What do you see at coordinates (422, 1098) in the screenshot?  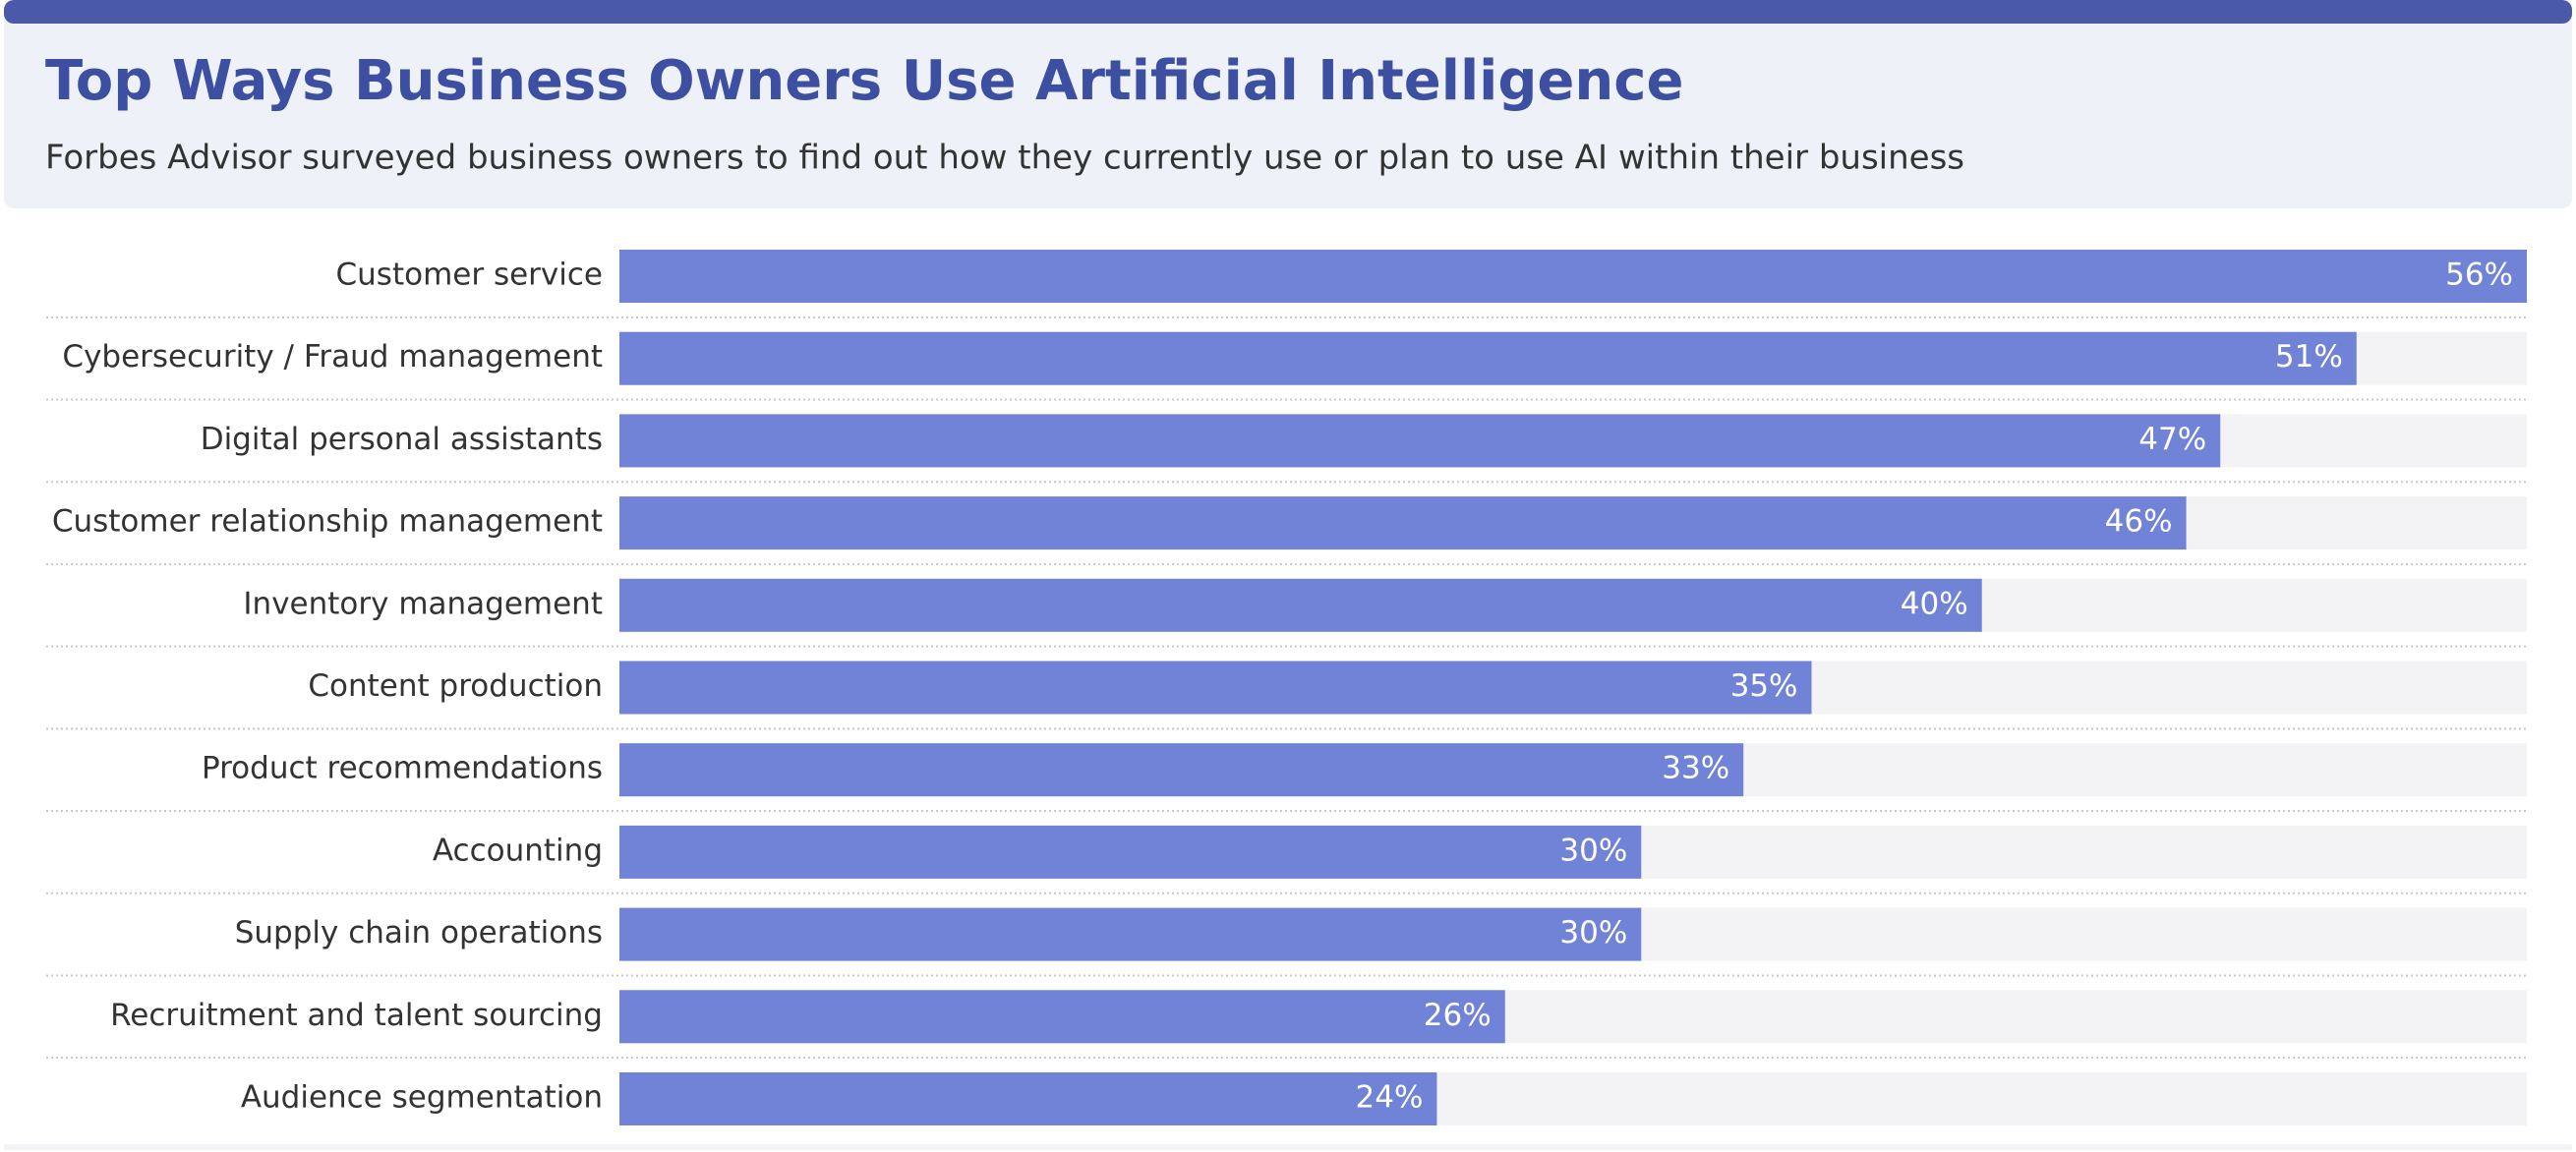 I see `category-label: Audience segmentation` at bounding box center [422, 1098].